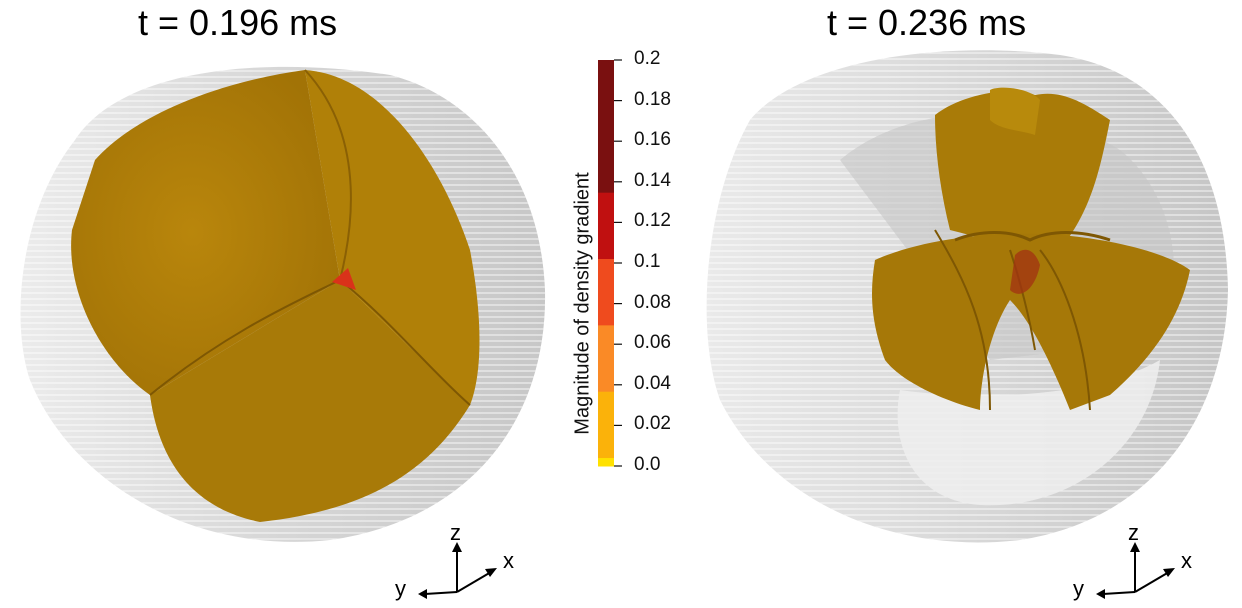 This screenshot has width=1242, height=608. What do you see at coordinates (652, 221) in the screenshot?
I see `colorbar-tick-label: 0.12` at bounding box center [652, 221].